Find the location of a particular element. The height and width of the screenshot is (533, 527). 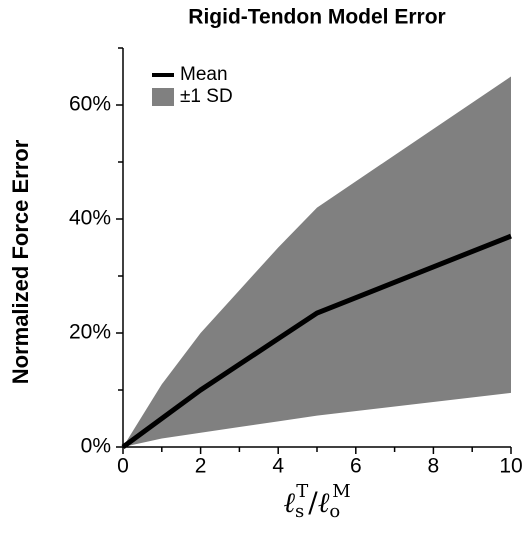

x-tick-label: 0 is located at coordinates (123, 466).